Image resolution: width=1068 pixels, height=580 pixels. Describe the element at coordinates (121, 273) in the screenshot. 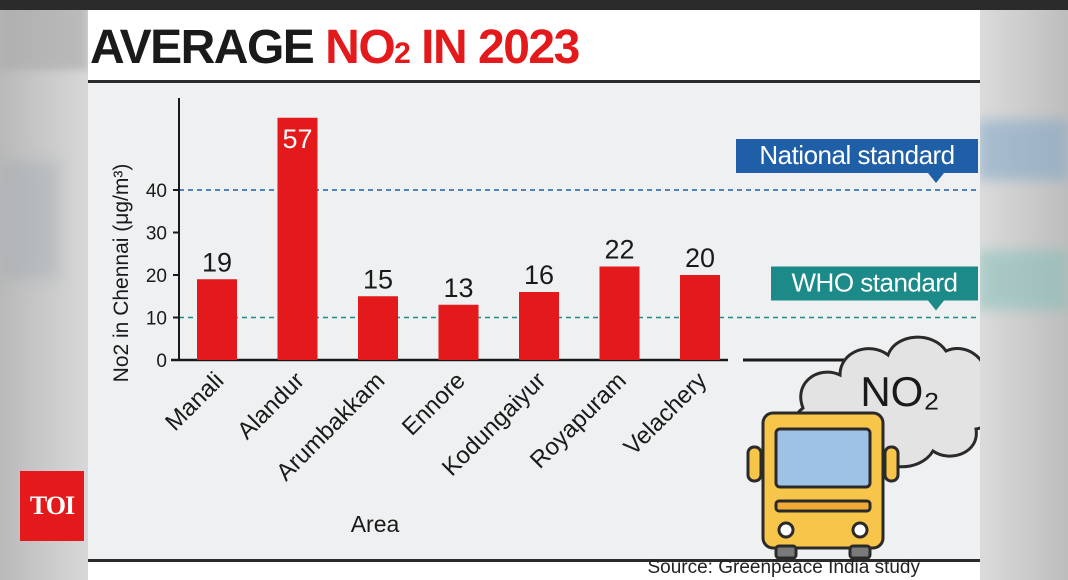

I see `y-axis-title: No2 in Chennai (μg/m³)` at that location.